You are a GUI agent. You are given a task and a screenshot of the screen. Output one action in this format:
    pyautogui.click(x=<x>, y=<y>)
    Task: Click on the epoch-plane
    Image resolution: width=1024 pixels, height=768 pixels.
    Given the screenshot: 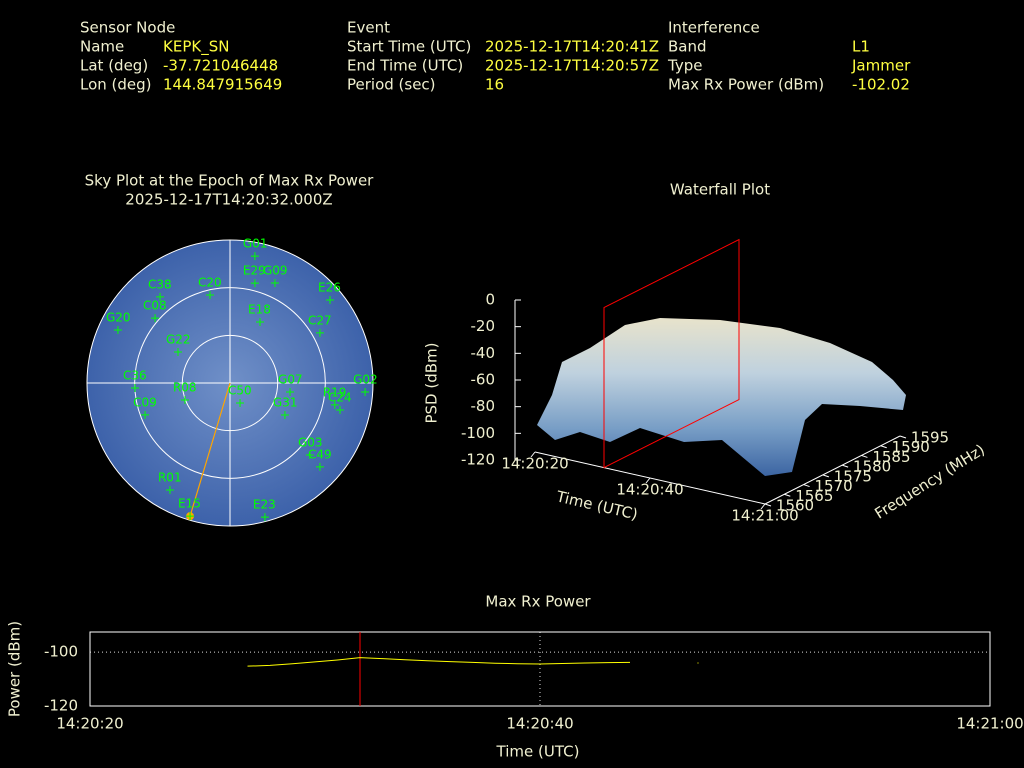 What is the action you would take?
    pyautogui.click(x=671, y=353)
    